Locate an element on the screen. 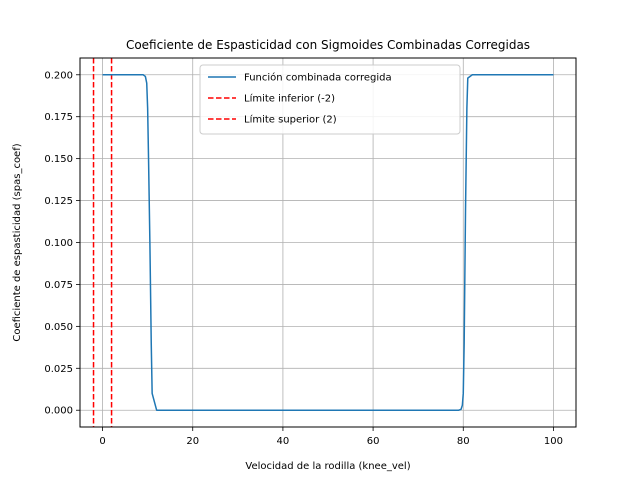 Image resolution: width=640 pixels, height=480 pixels. x-tick-label: 100 is located at coordinates (553, 441).